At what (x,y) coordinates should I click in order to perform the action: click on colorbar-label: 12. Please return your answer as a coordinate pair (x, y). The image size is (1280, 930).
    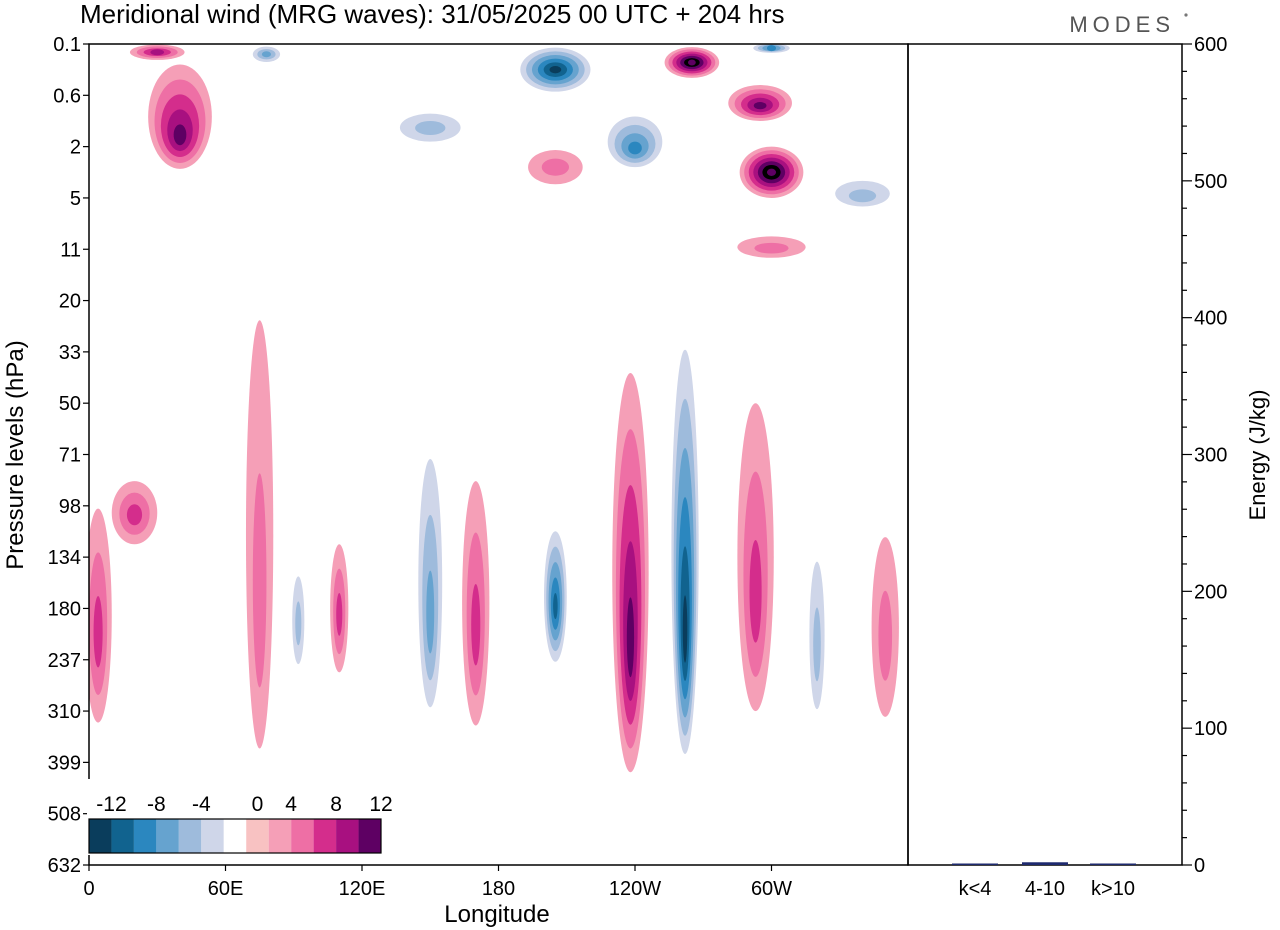
    Looking at the image, I should click on (380, 804).